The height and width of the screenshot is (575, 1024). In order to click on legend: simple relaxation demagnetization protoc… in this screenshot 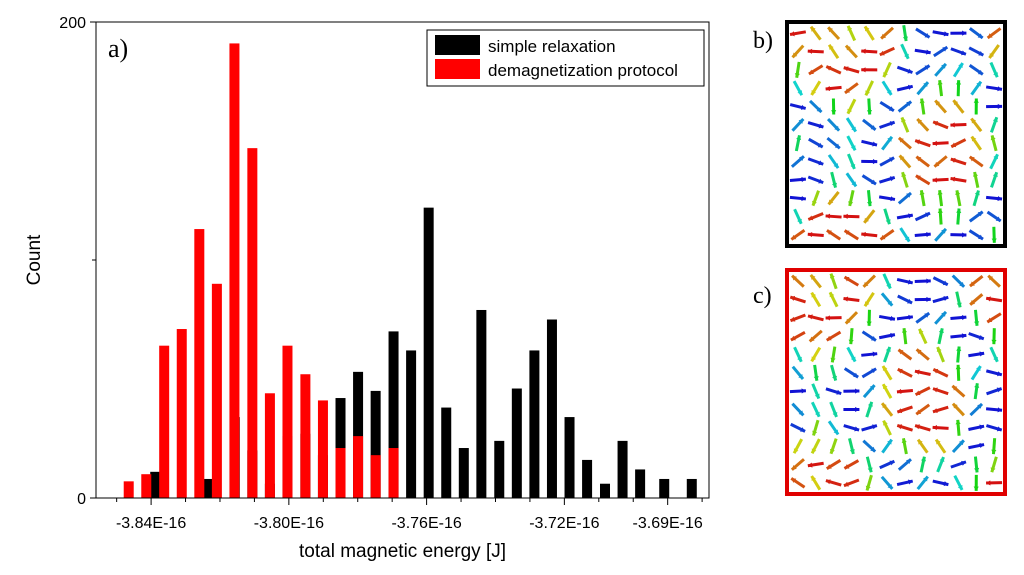, I will do `click(565, 58)`.